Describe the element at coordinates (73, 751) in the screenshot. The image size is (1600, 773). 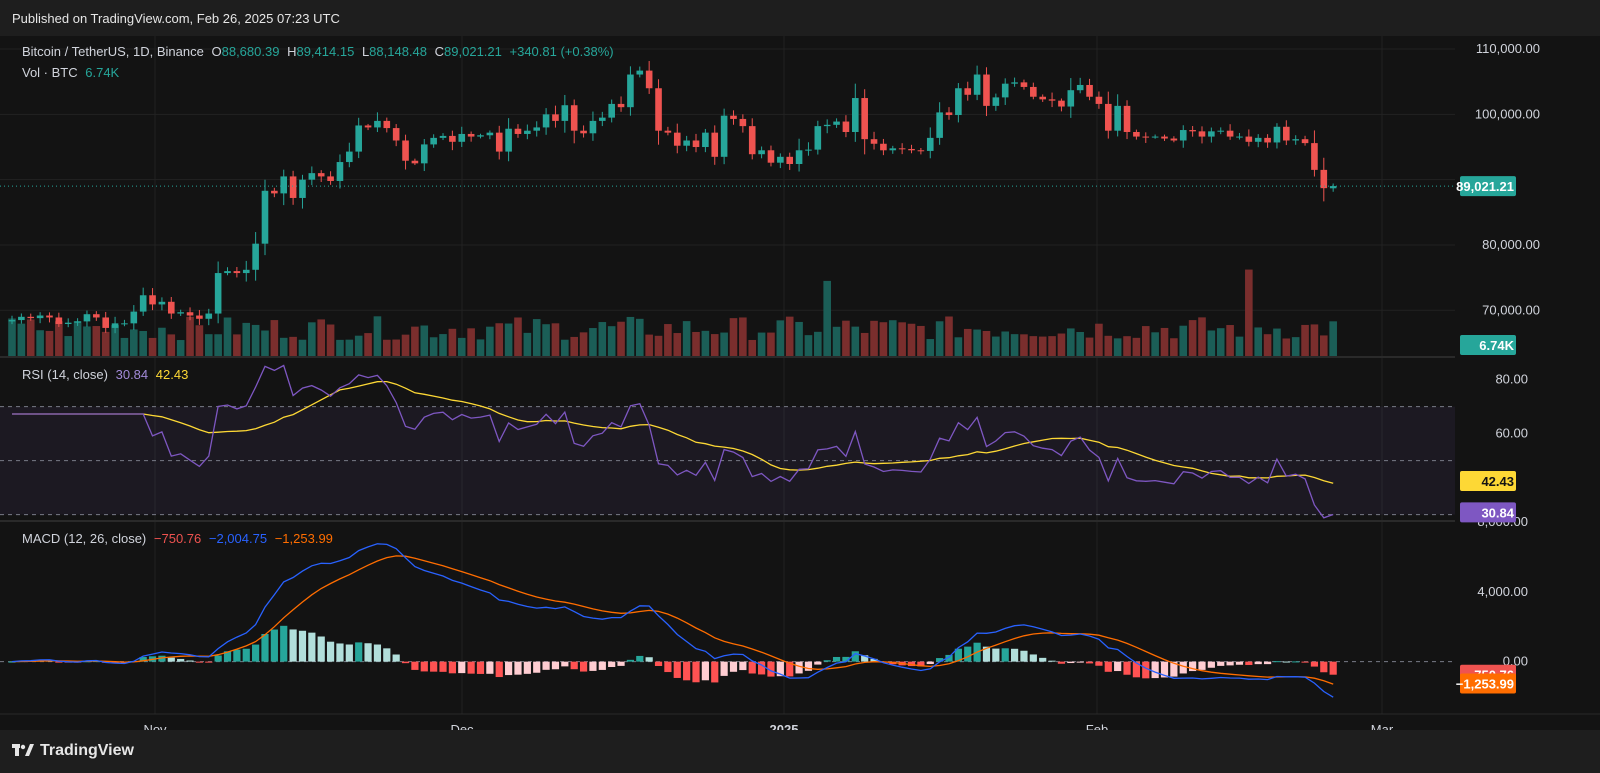
I see `tradingview-logo: TradingView` at that location.